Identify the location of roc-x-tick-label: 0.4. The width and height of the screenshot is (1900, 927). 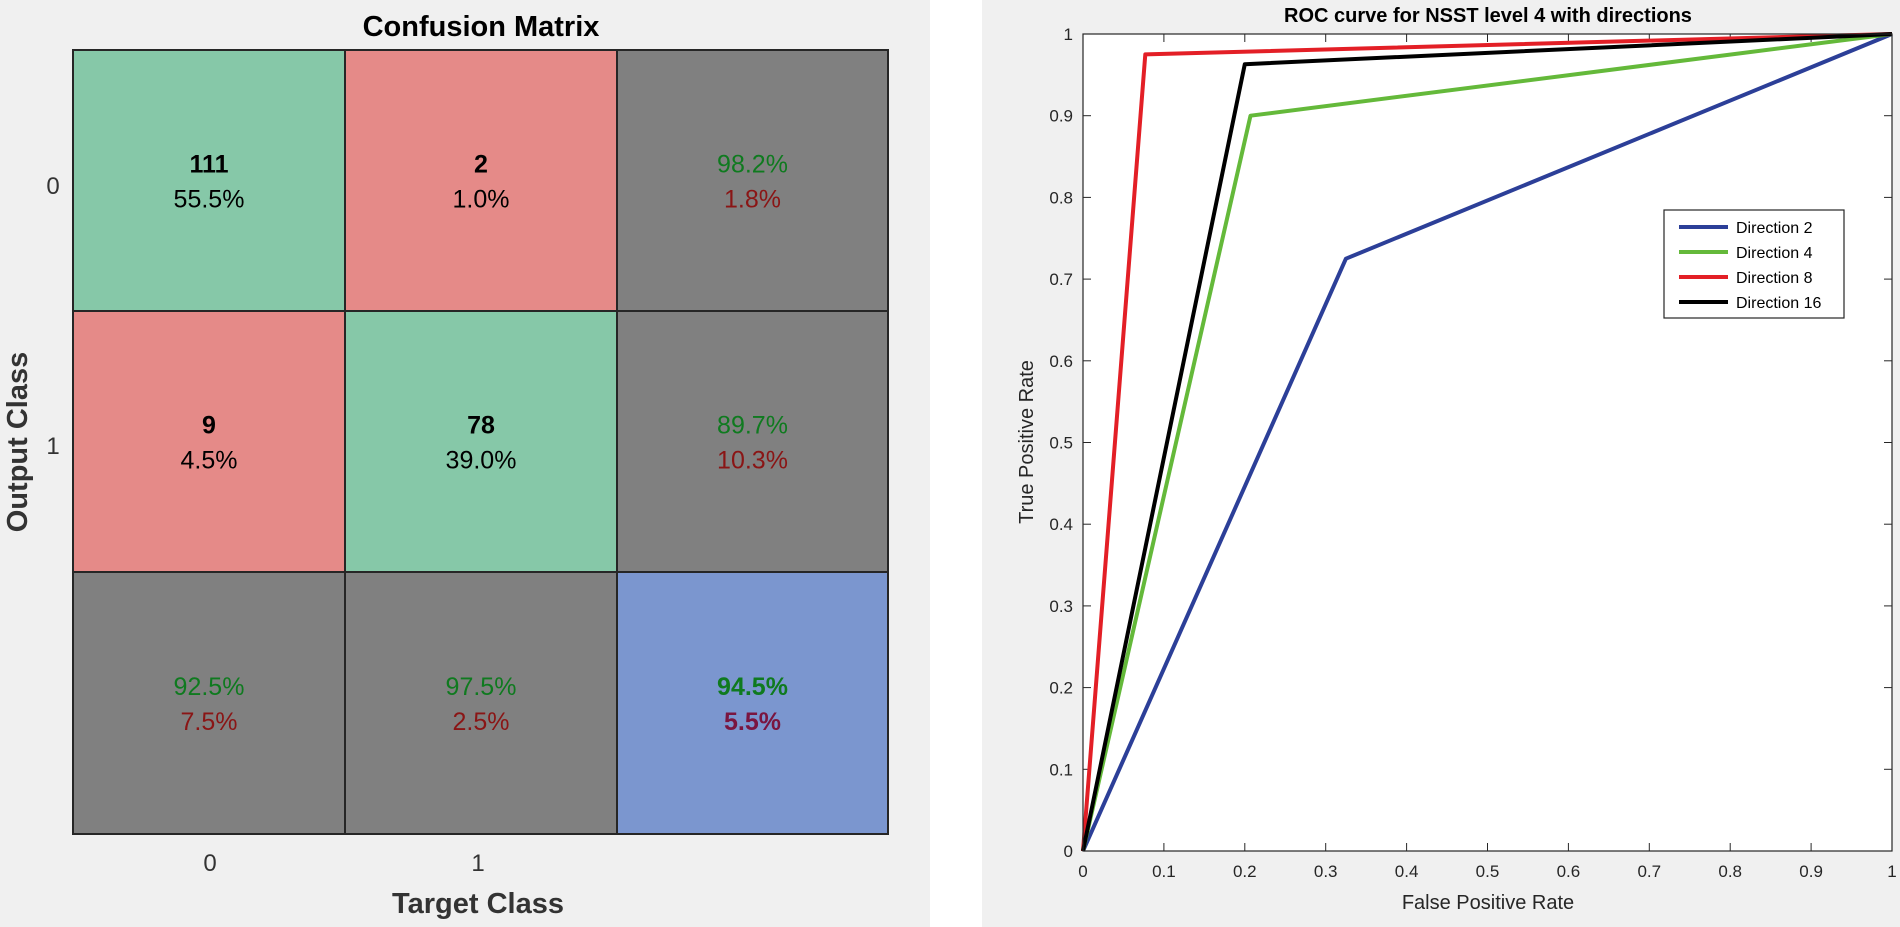
(1407, 871).